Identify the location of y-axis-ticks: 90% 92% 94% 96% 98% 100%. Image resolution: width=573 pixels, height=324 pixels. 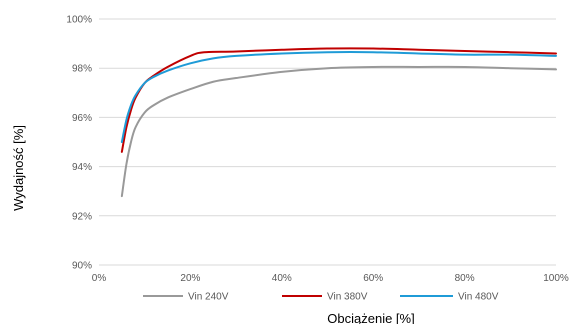
(79, 143).